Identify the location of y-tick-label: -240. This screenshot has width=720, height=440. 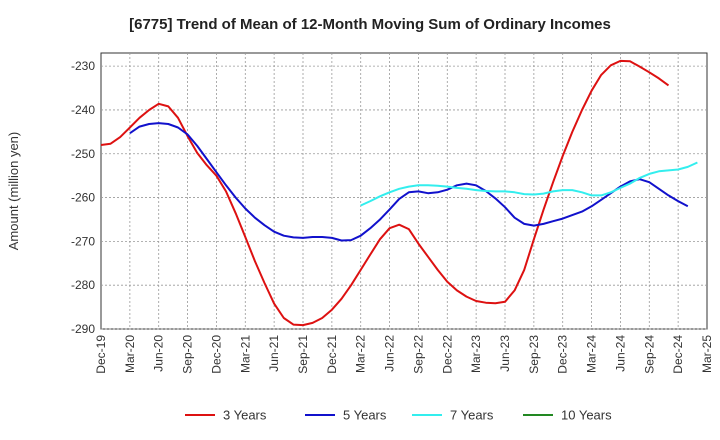
(83, 110).